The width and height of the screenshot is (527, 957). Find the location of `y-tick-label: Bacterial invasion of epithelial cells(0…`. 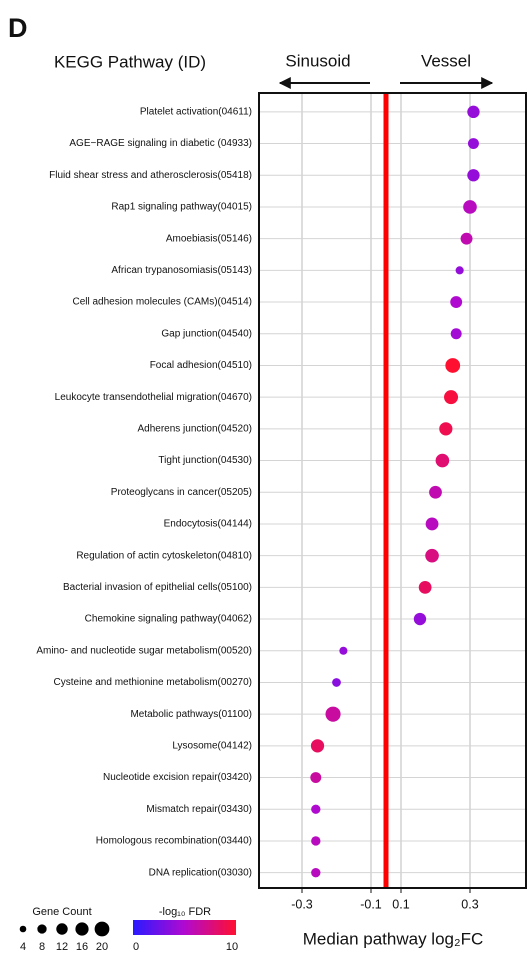

y-tick-label: Bacterial invasion of epithelial cells(0… is located at coordinates (157, 587).